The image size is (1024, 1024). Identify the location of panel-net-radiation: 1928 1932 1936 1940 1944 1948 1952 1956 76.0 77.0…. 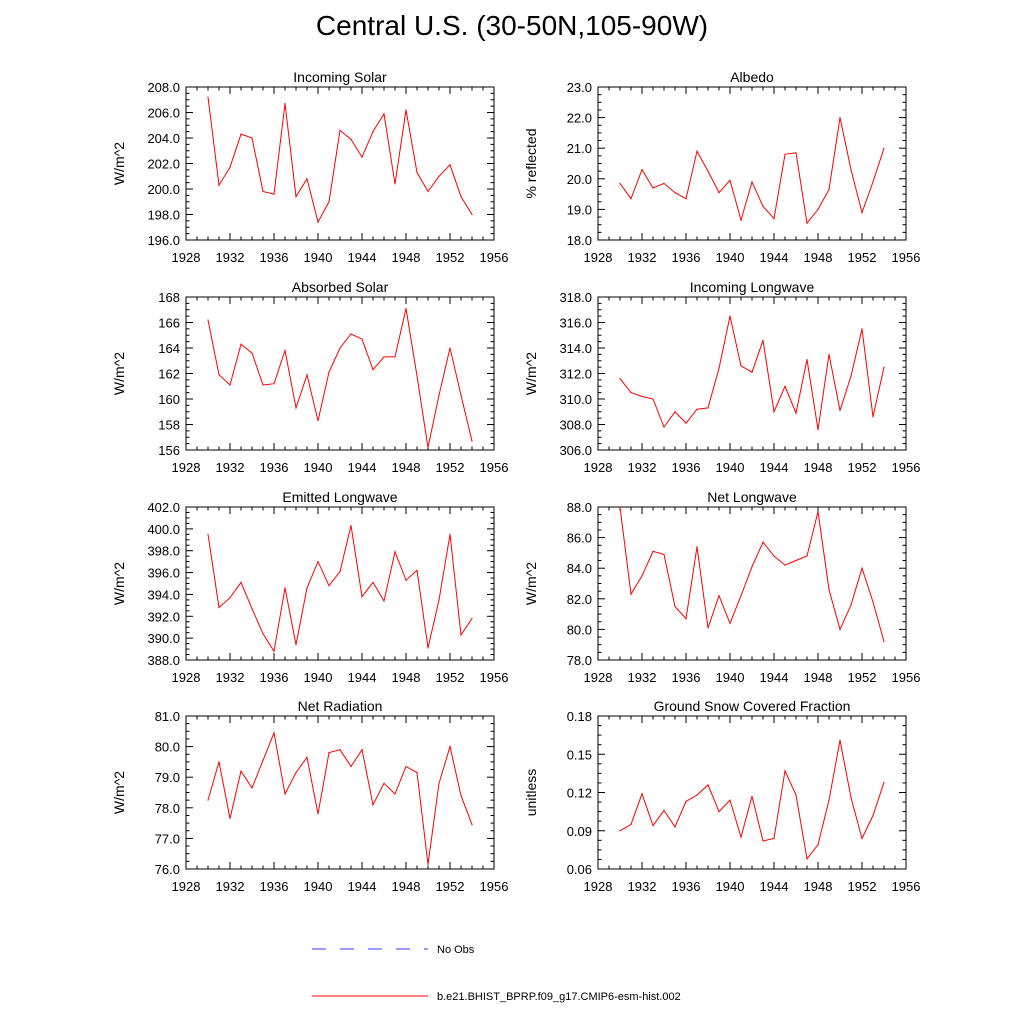
(309, 796).